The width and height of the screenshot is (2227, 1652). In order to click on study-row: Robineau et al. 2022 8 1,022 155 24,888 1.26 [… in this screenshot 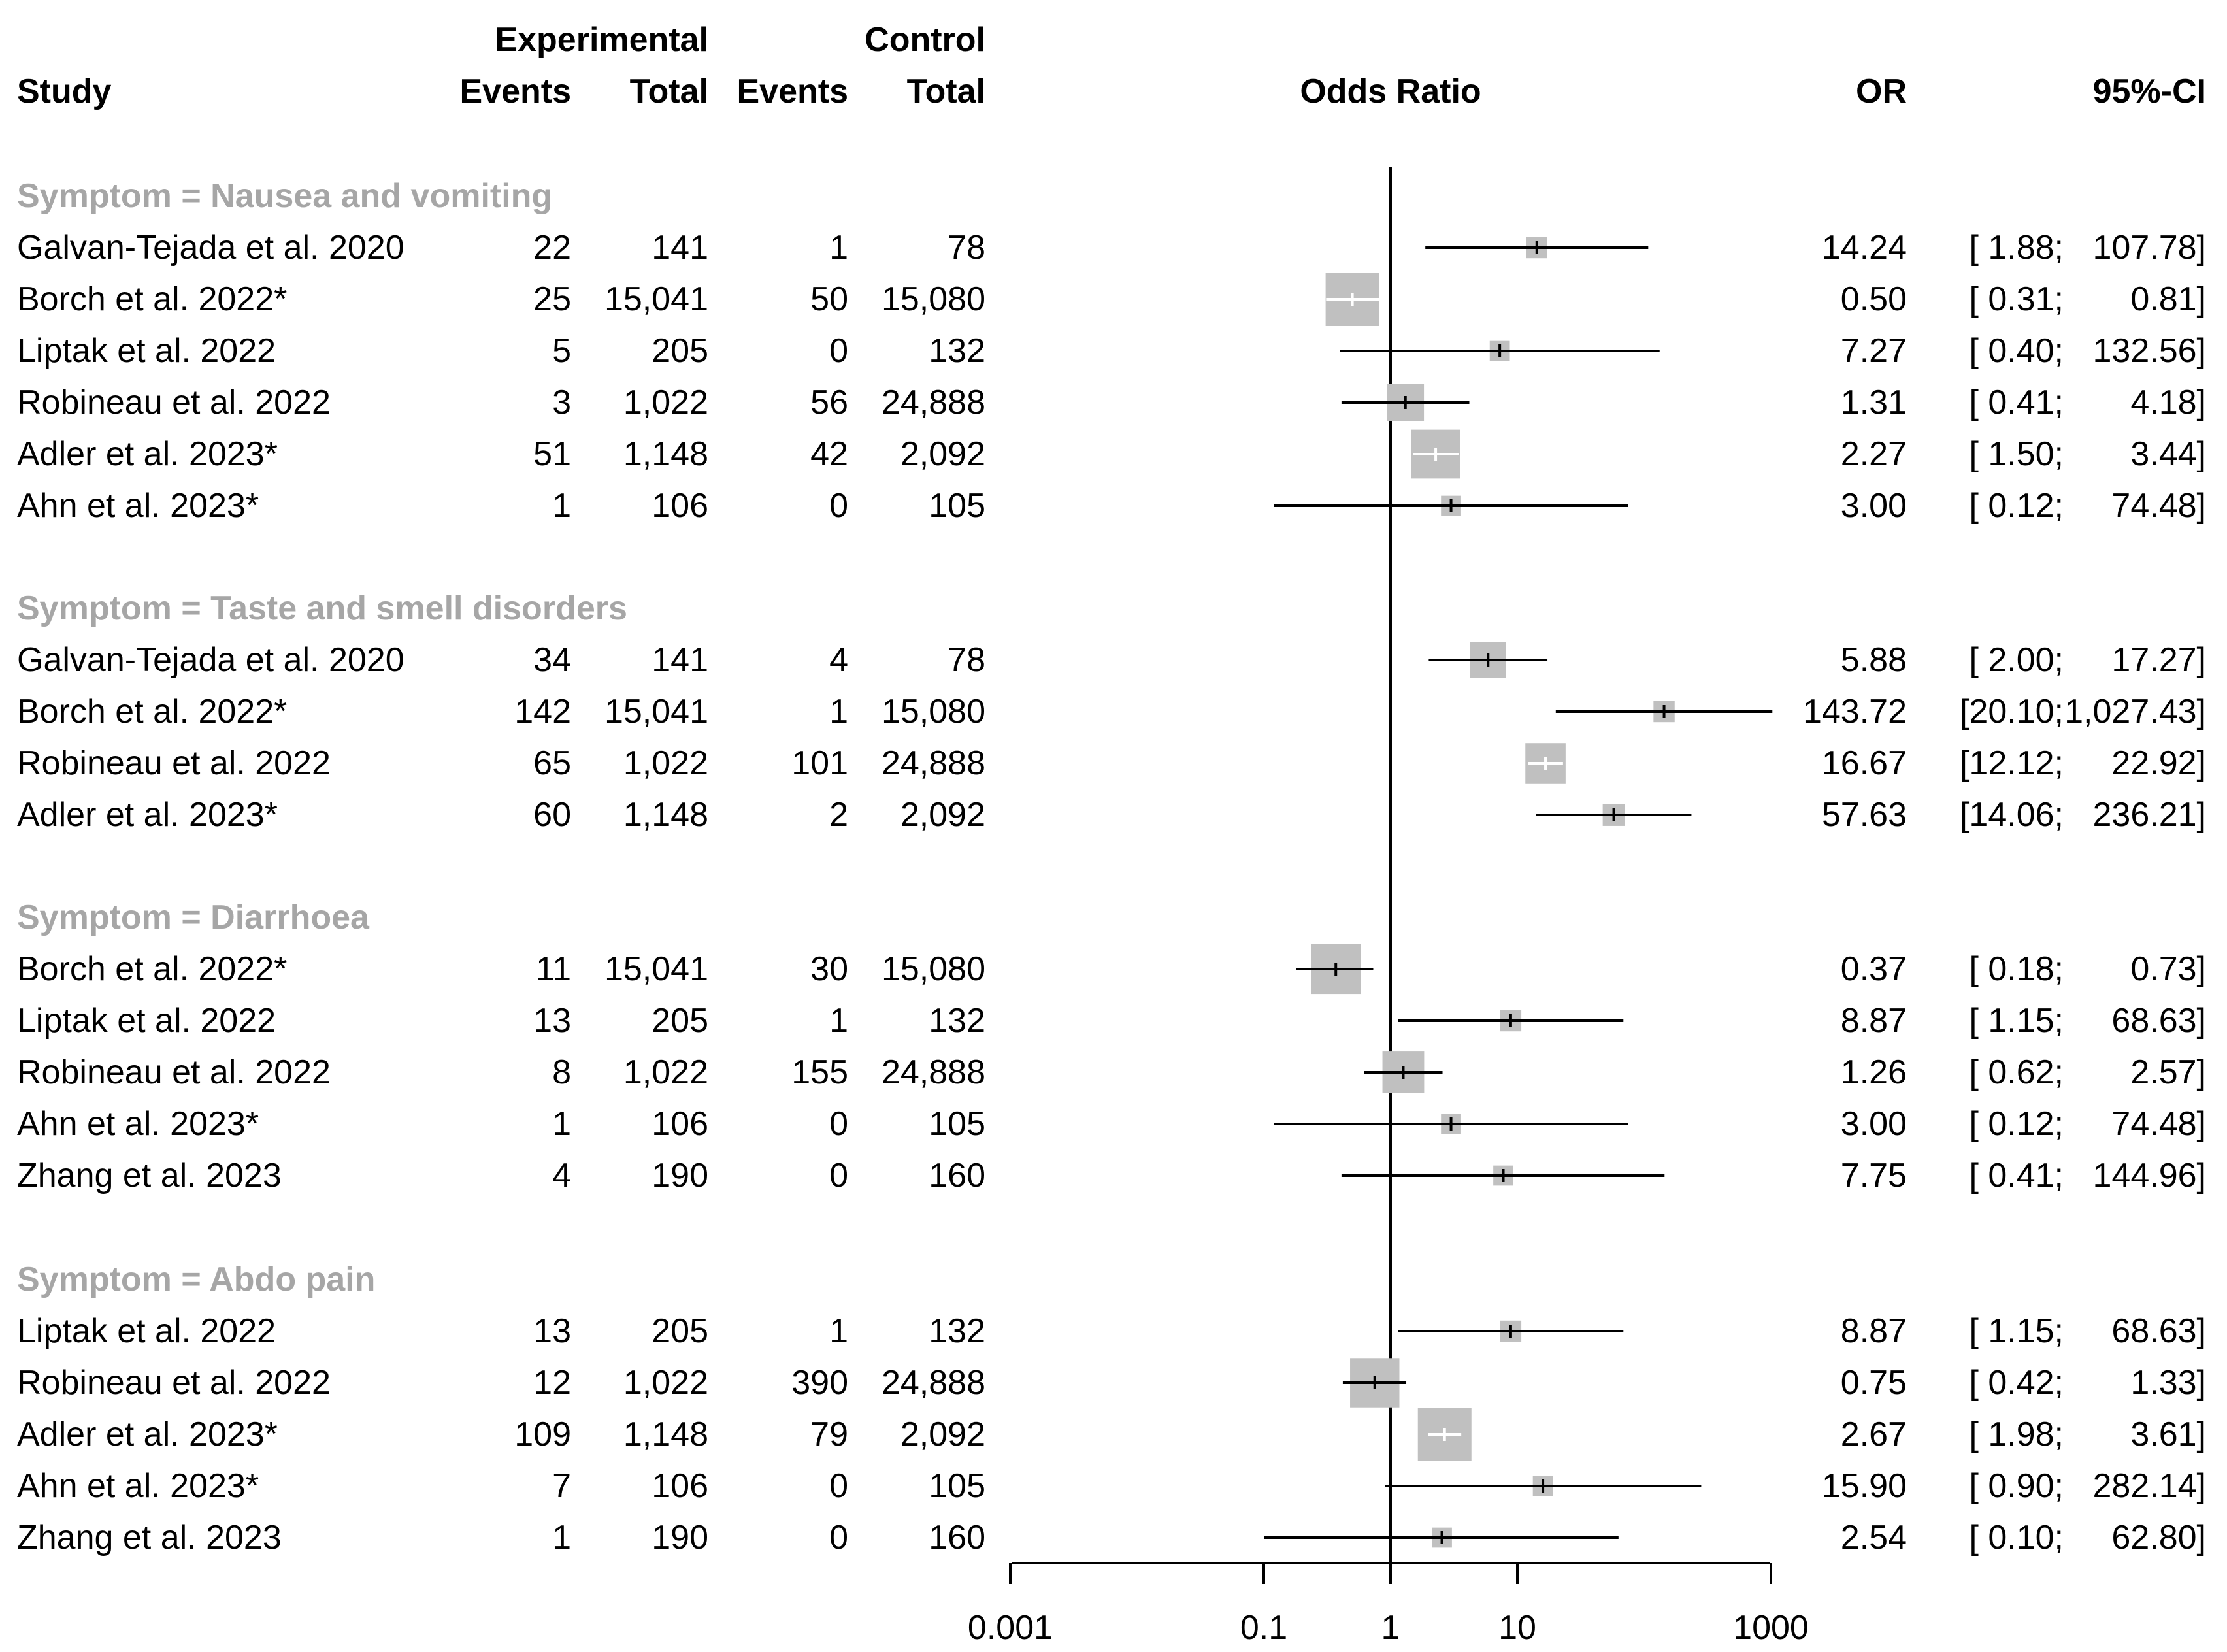, I will do `click(1111, 1072)`.